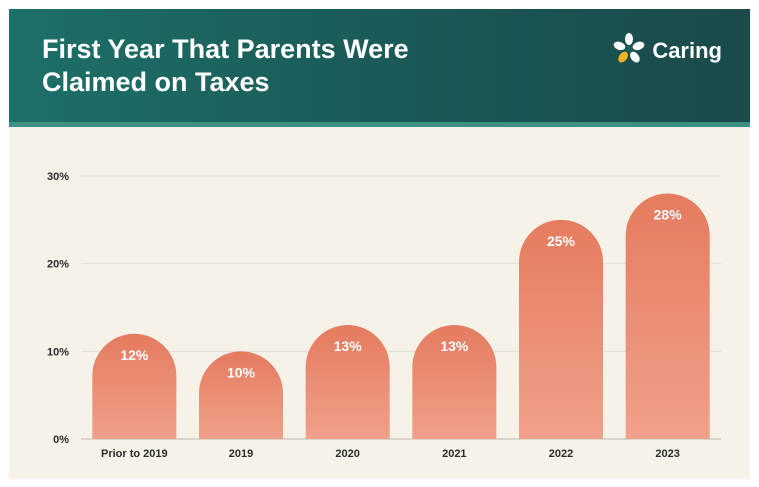  Describe the element at coordinates (667, 454) in the screenshot. I see `x-tick-label: 2023` at that location.